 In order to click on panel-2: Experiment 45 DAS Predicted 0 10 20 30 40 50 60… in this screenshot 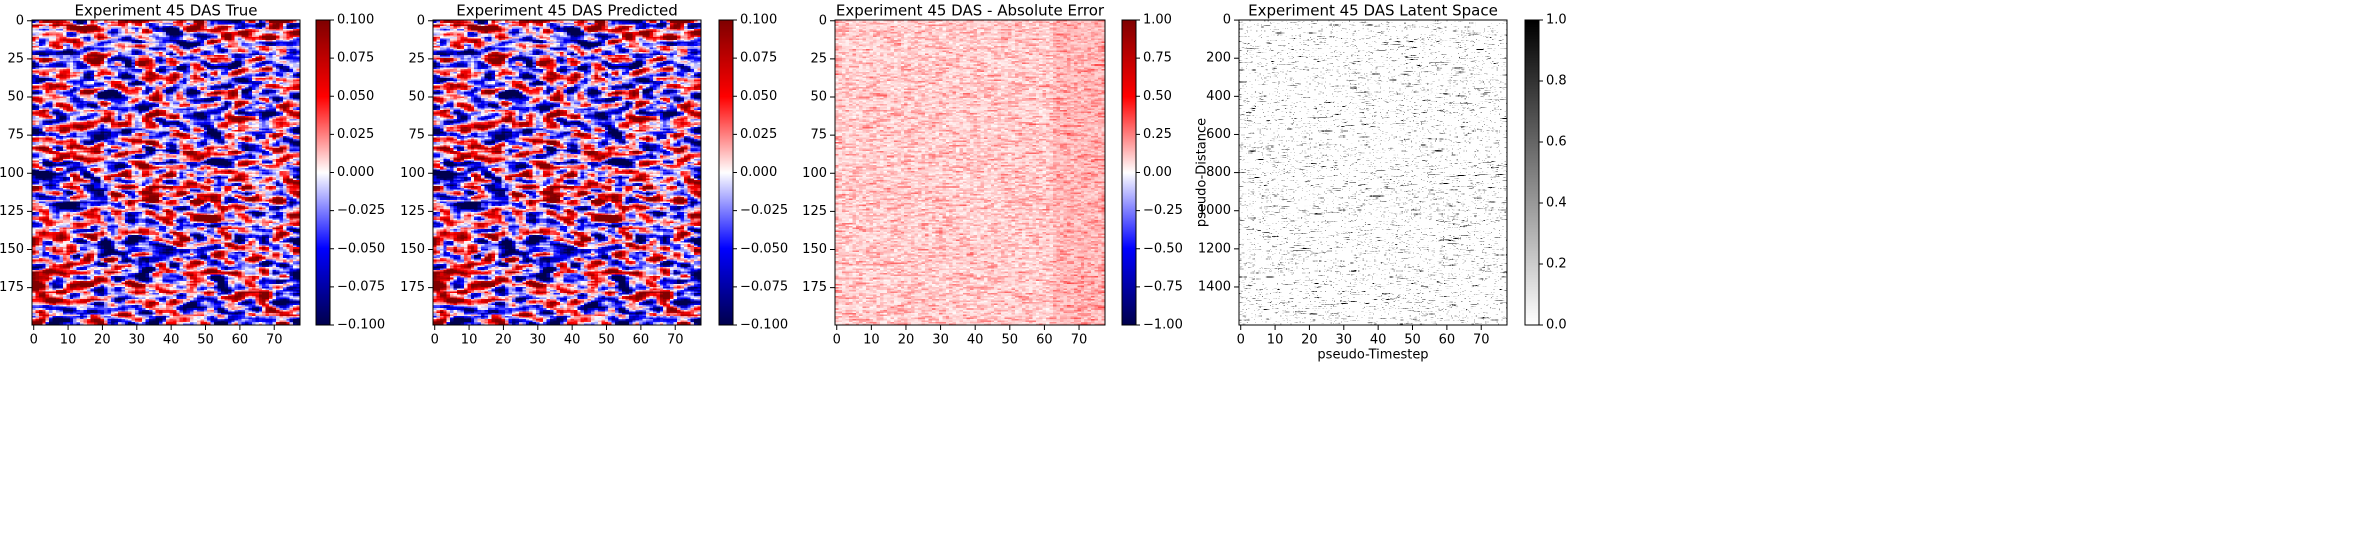, I will do `click(594, 175)`.